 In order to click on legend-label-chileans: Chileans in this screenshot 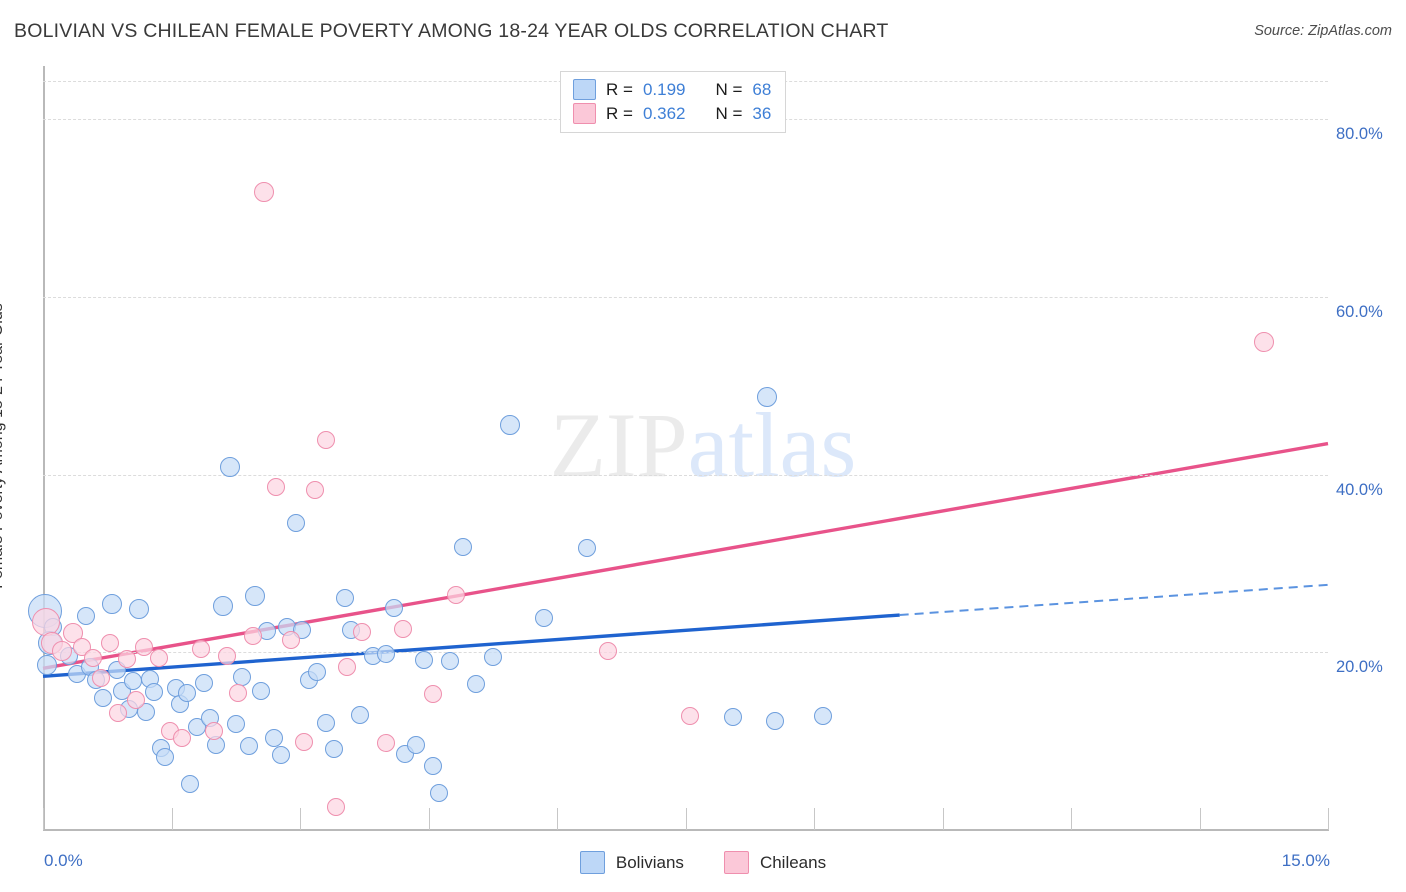, I will do `click(793, 862)`.